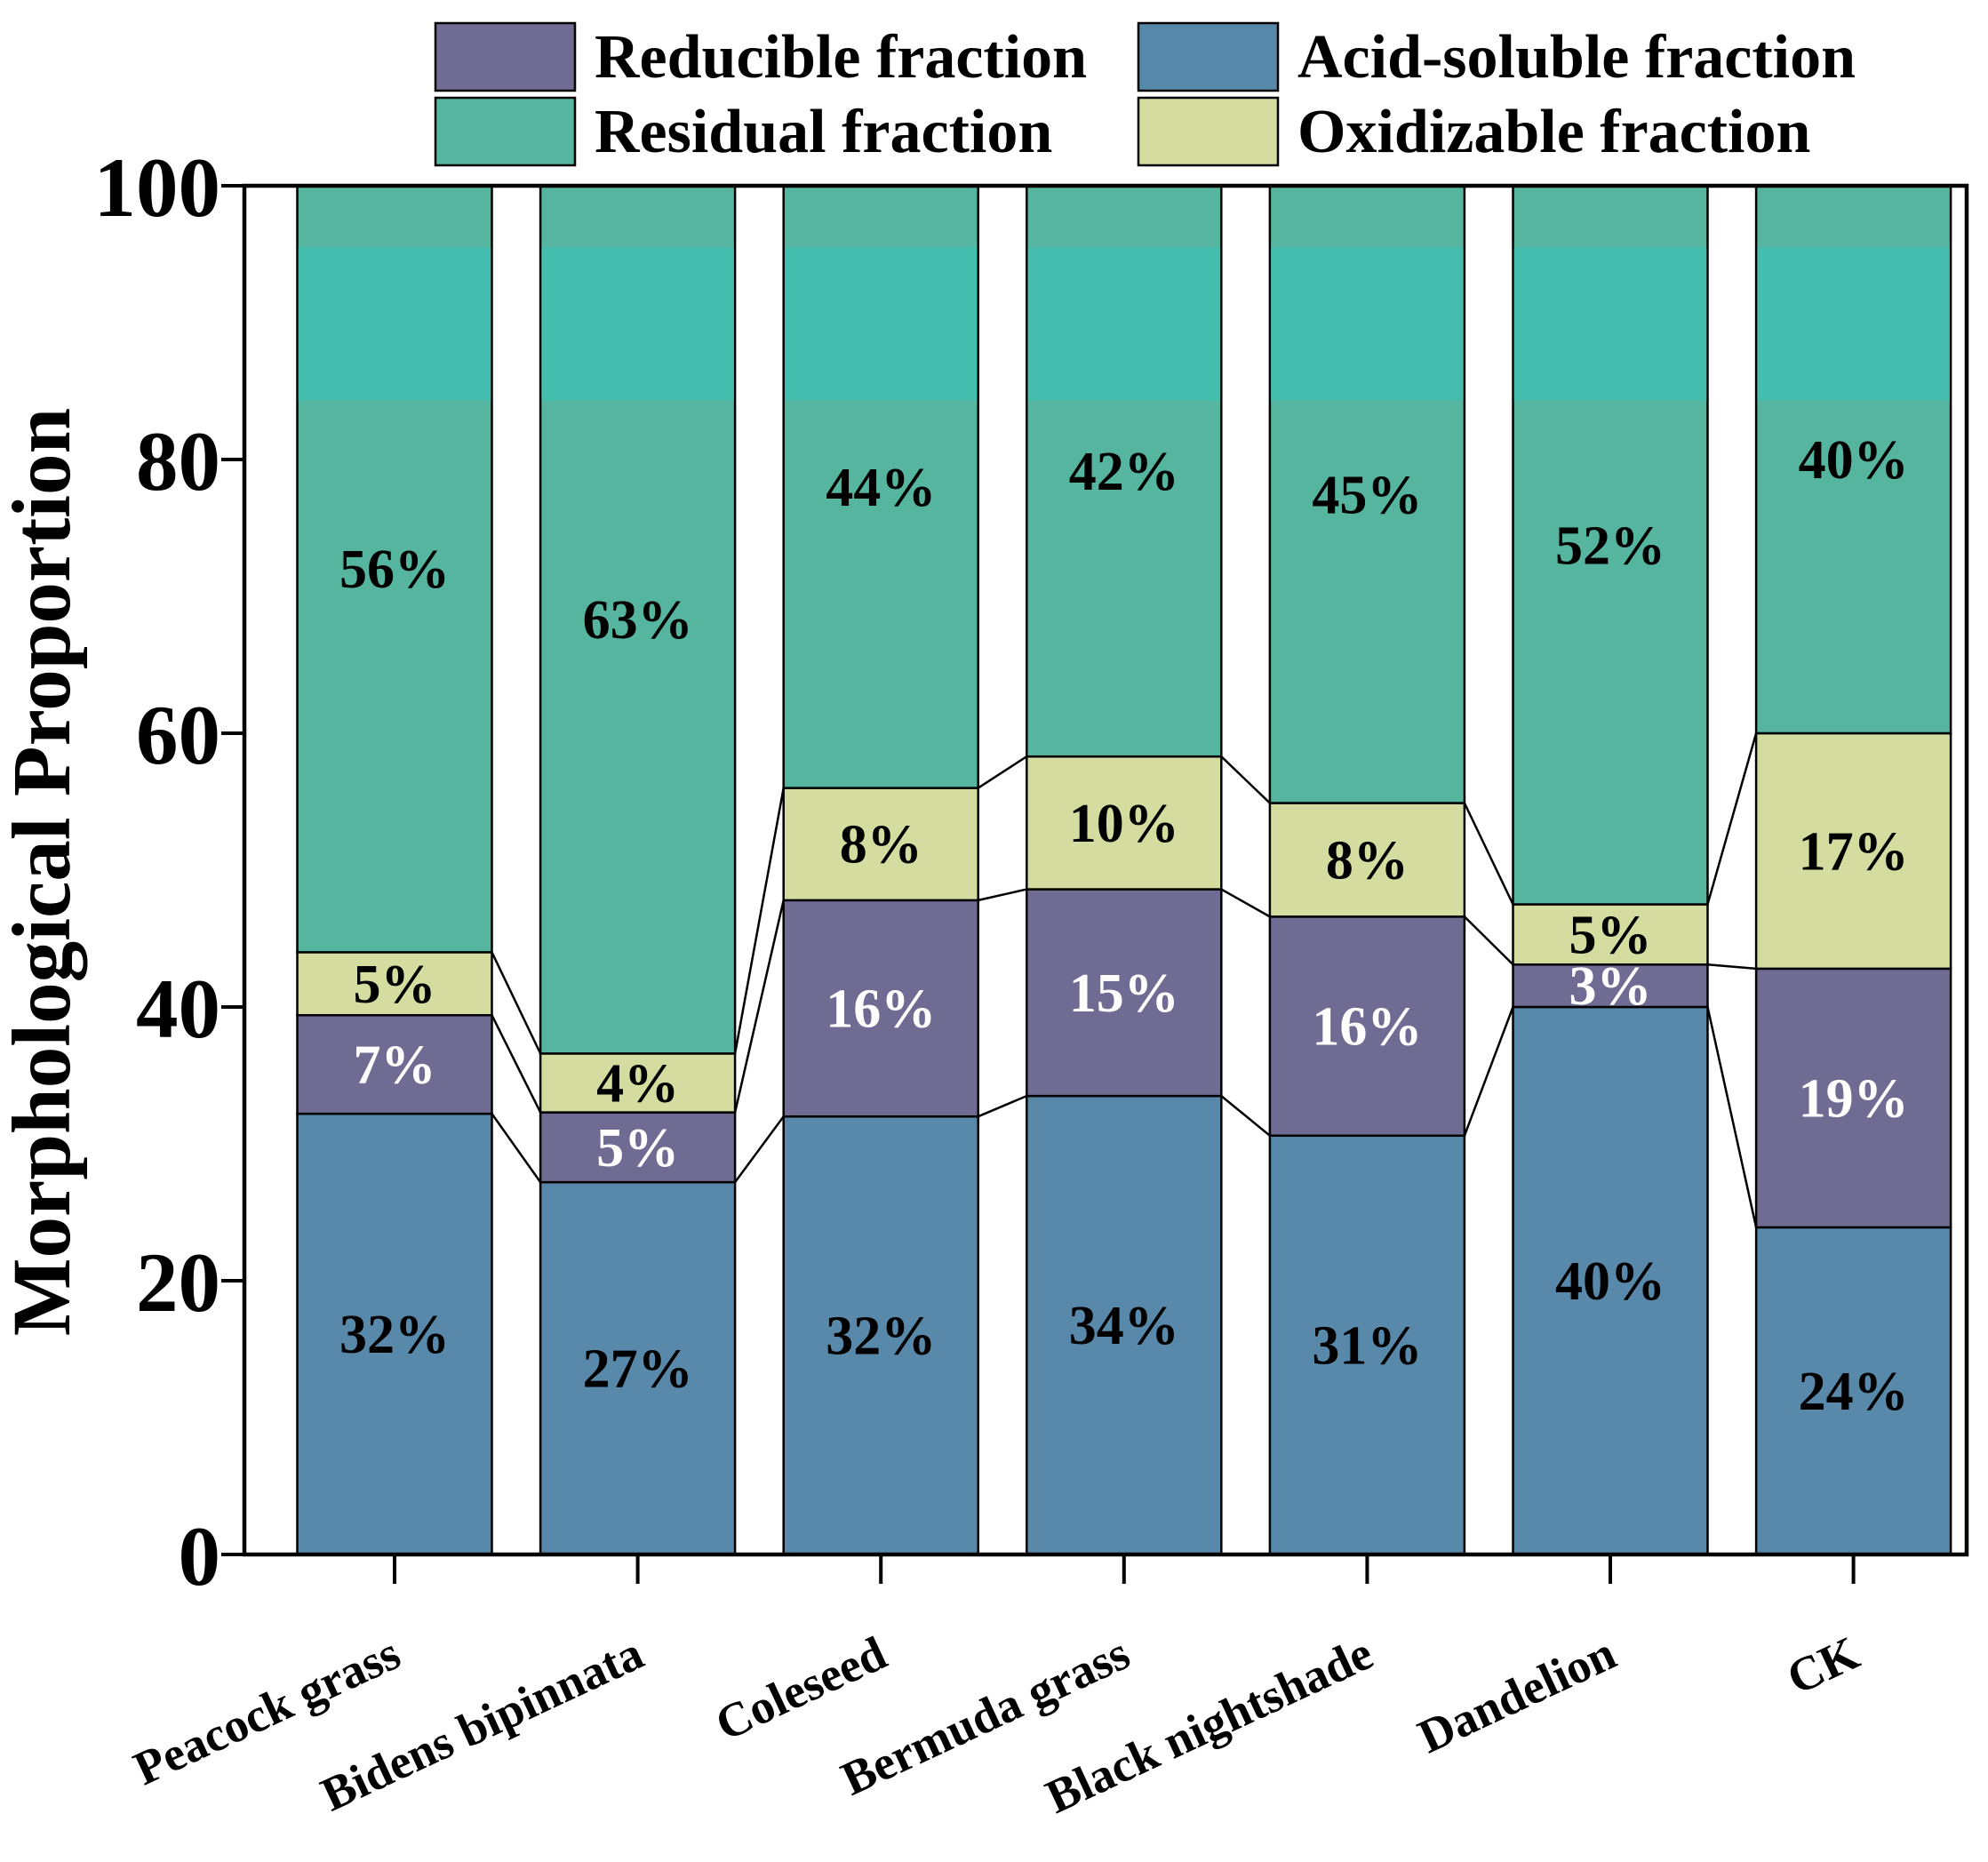 This screenshot has width=1988, height=1862. What do you see at coordinates (178, 1282) in the screenshot?
I see `y-tick-label: 20` at bounding box center [178, 1282].